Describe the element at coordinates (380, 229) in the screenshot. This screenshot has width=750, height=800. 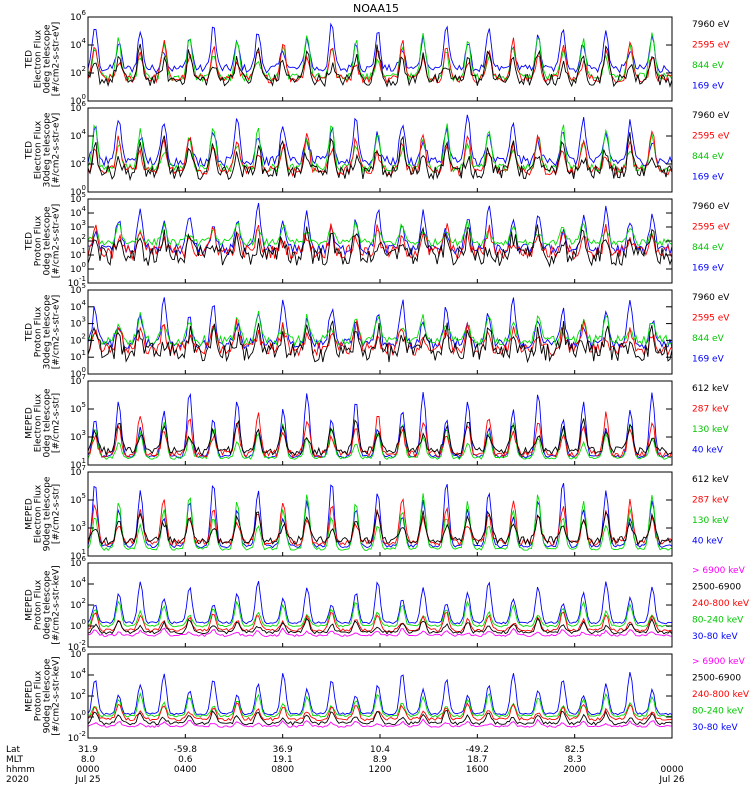
I see `panel-3-series-169-ev` at that location.